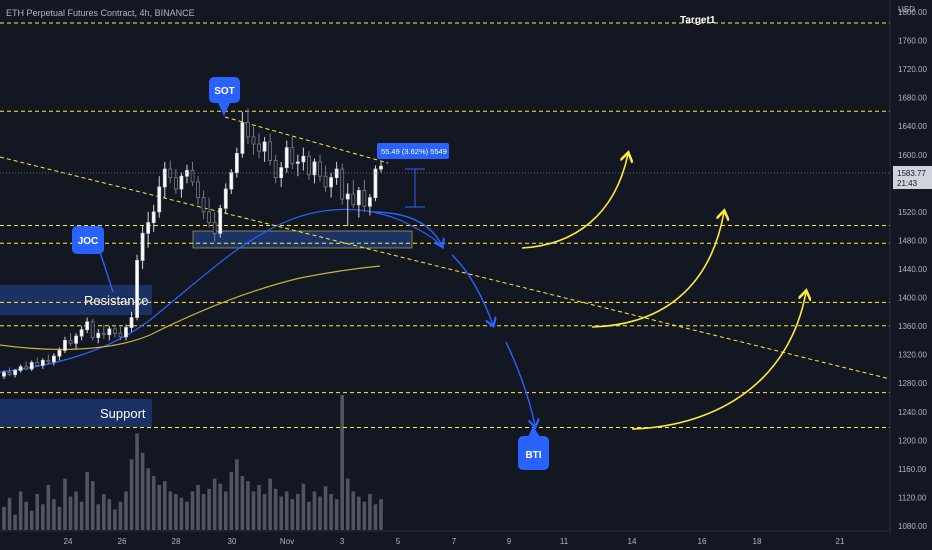 The width and height of the screenshot is (932, 550). What do you see at coordinates (533, 455) in the screenshot?
I see `svg-text: BTI` at bounding box center [533, 455].